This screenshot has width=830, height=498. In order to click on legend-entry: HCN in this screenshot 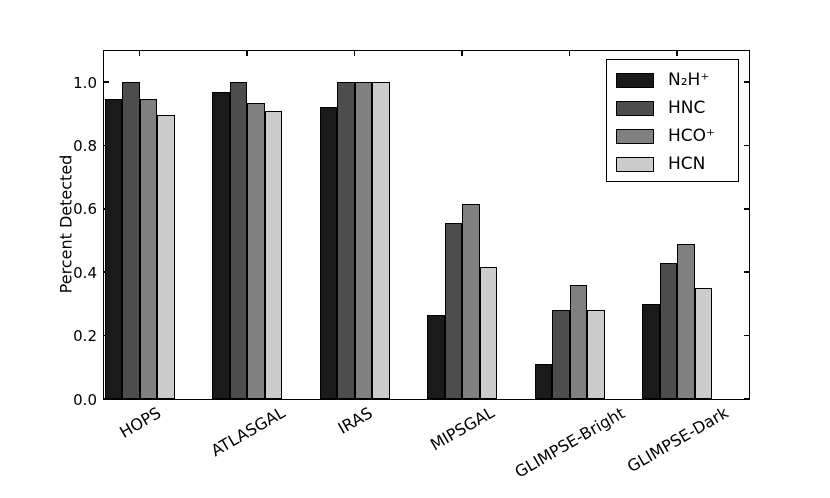, I will do `click(677, 164)`.